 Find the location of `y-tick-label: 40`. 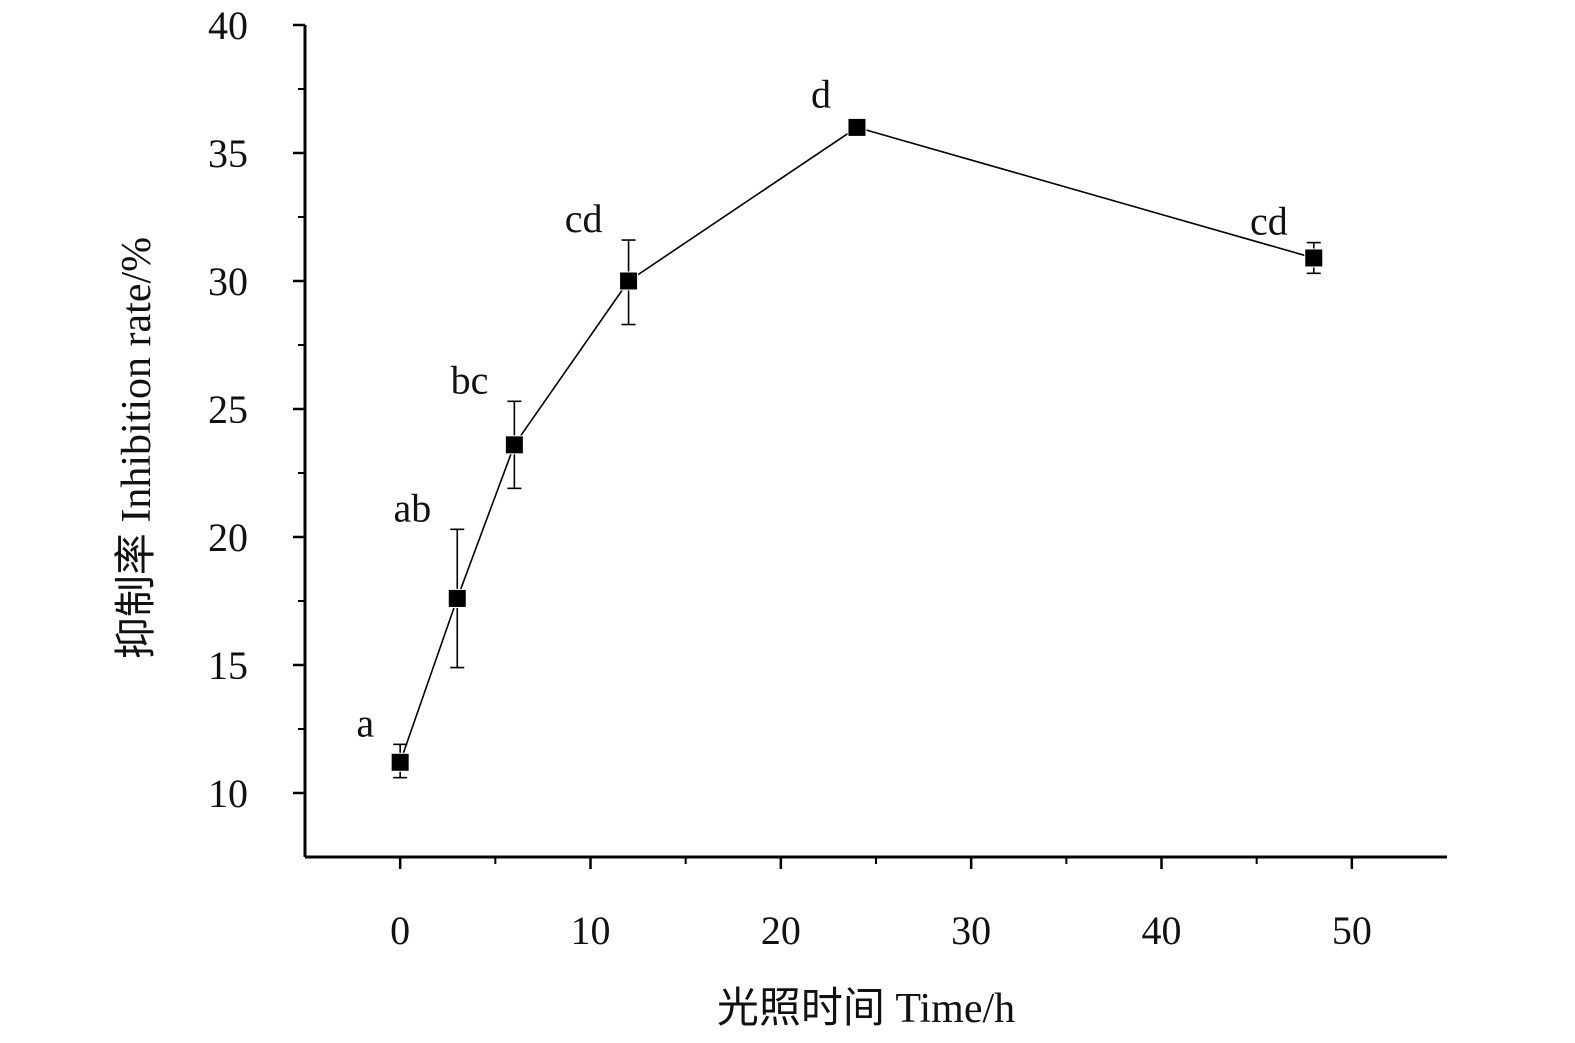

y-tick-label: 40 is located at coordinates (228, 25).